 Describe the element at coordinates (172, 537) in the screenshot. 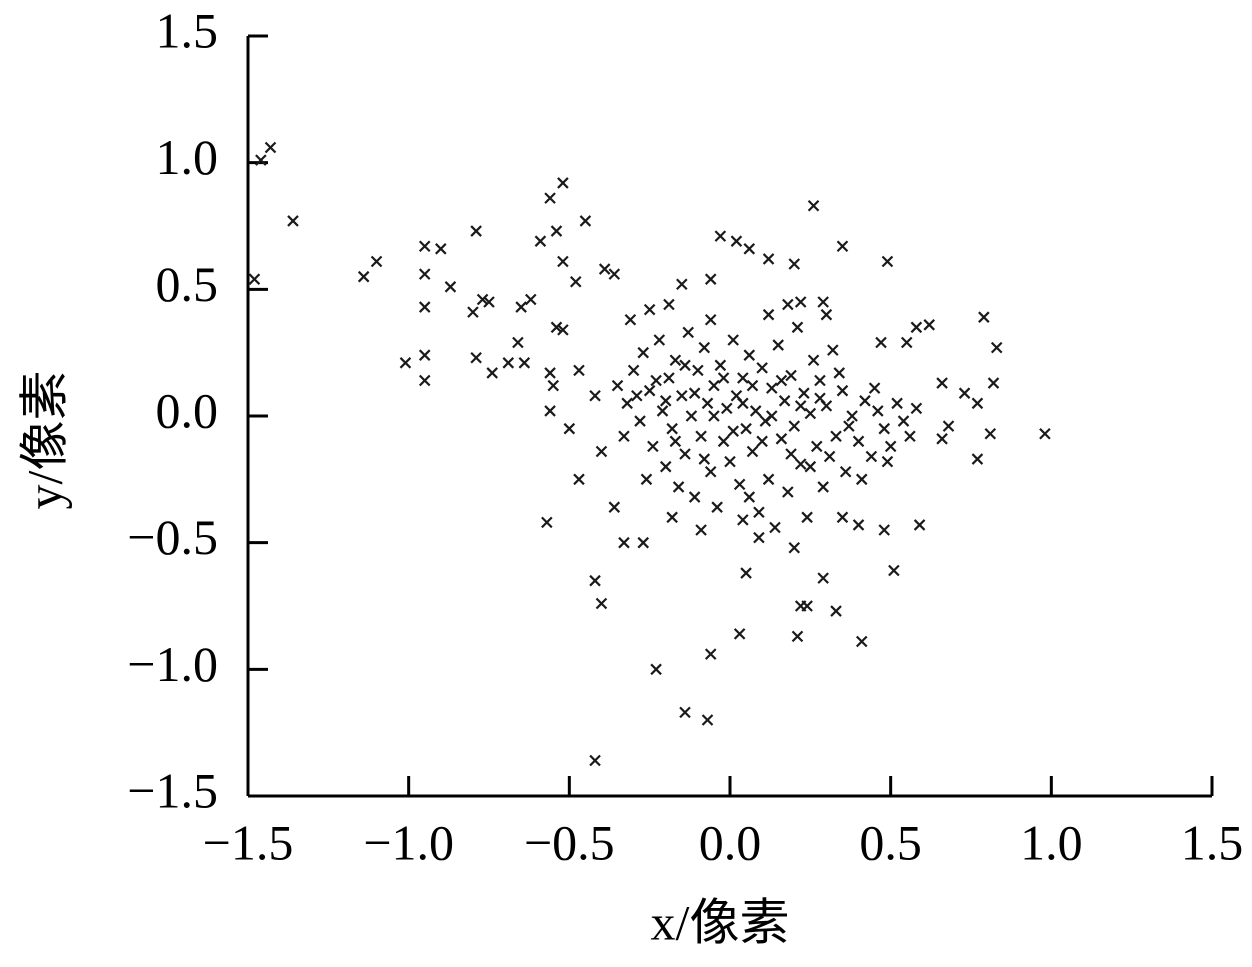

I see `y-tick-label: −0.5` at that location.